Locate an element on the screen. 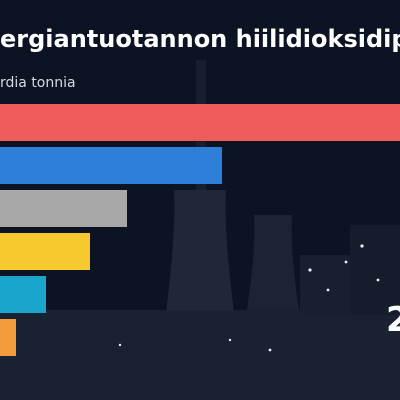  chart-title: ergiantuotannon hiilidioksidipä is located at coordinates (200, 39).